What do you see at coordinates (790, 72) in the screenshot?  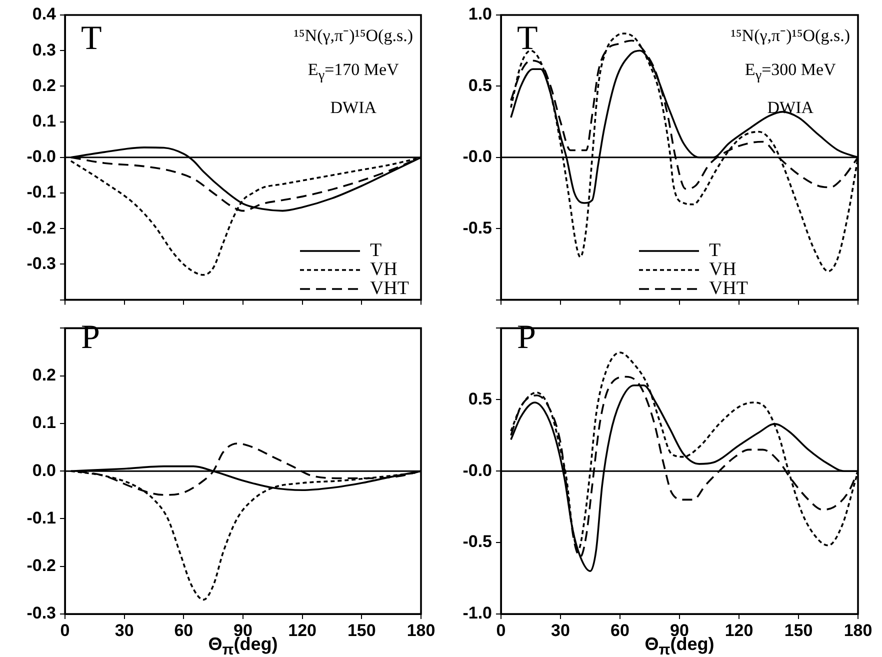 I see `annotation: E$_{γ}$=300 MeV` at bounding box center [790, 72].